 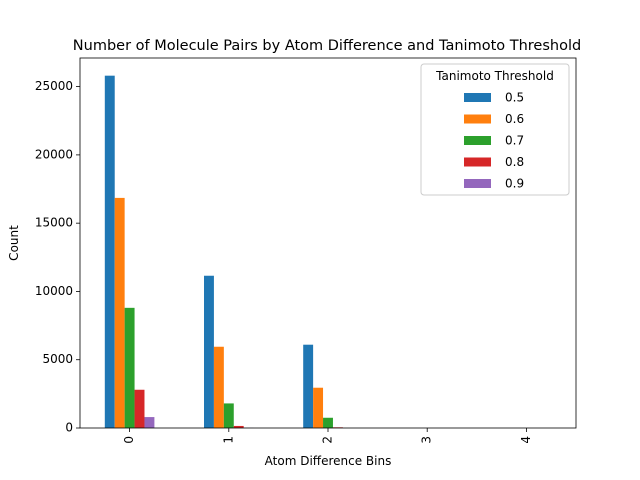 What do you see at coordinates (427, 440) in the screenshot?
I see `x-tick-label: 3` at bounding box center [427, 440].